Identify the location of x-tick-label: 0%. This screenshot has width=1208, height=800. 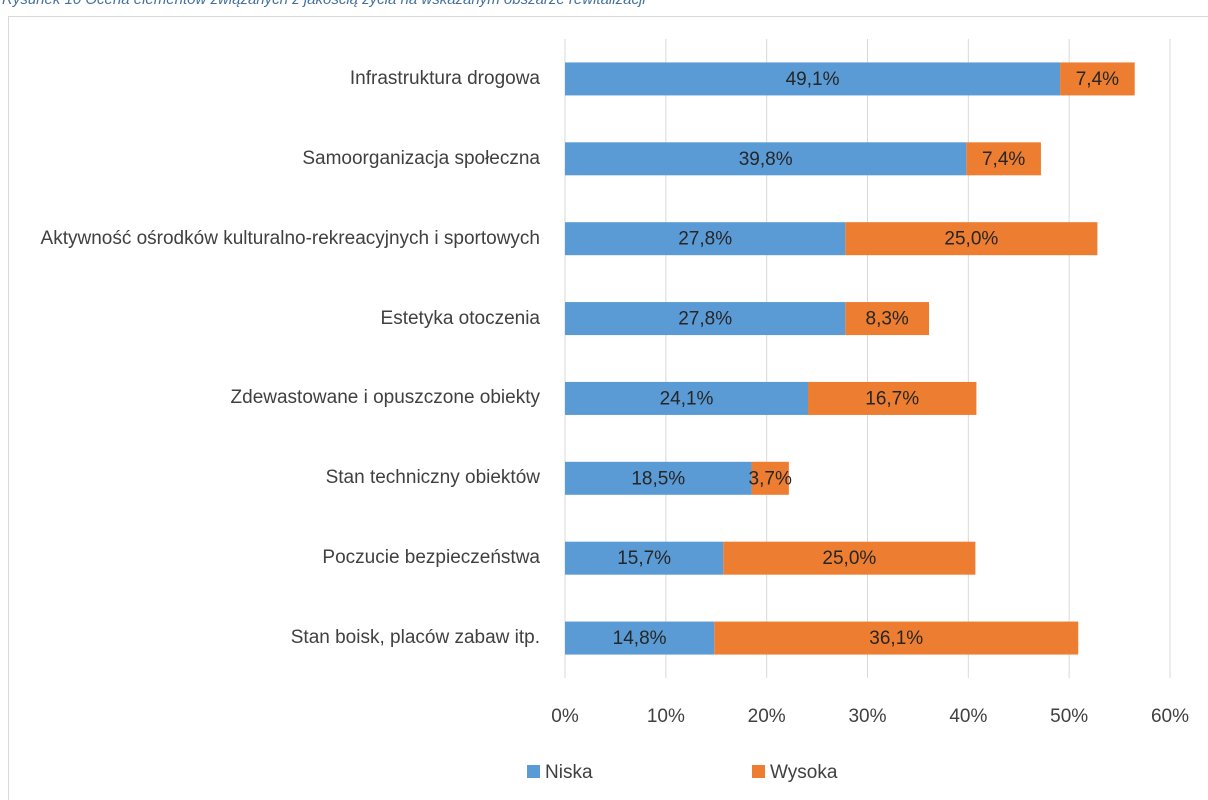
(565, 716).